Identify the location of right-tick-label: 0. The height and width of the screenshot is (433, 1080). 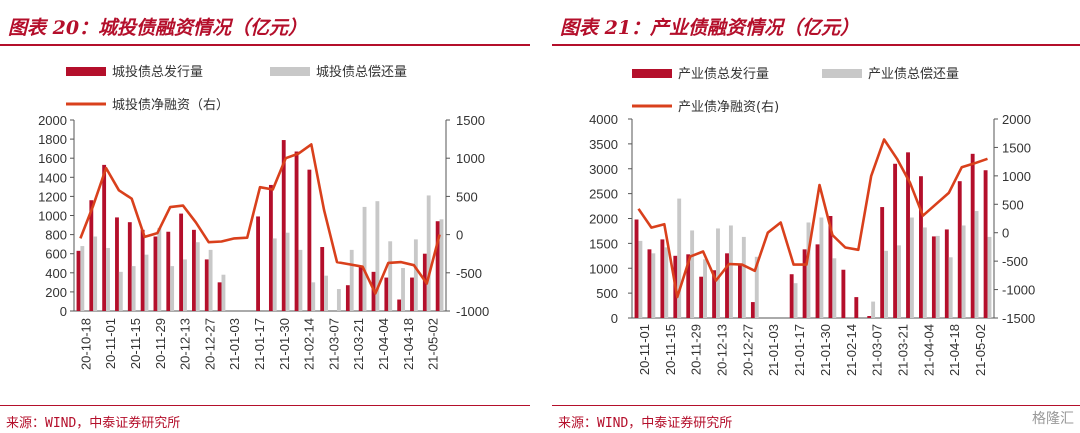
(459, 235).